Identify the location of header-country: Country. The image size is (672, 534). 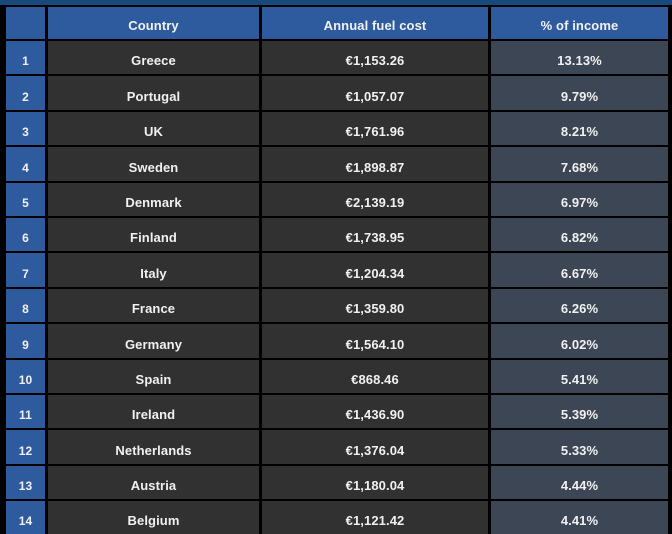
(153, 23).